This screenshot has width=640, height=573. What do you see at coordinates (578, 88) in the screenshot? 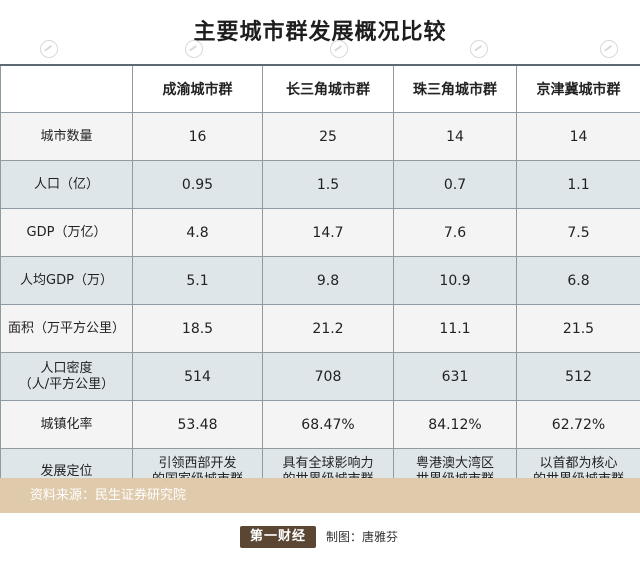
I see `table-header-cell: 京津冀城市群` at bounding box center [578, 88].